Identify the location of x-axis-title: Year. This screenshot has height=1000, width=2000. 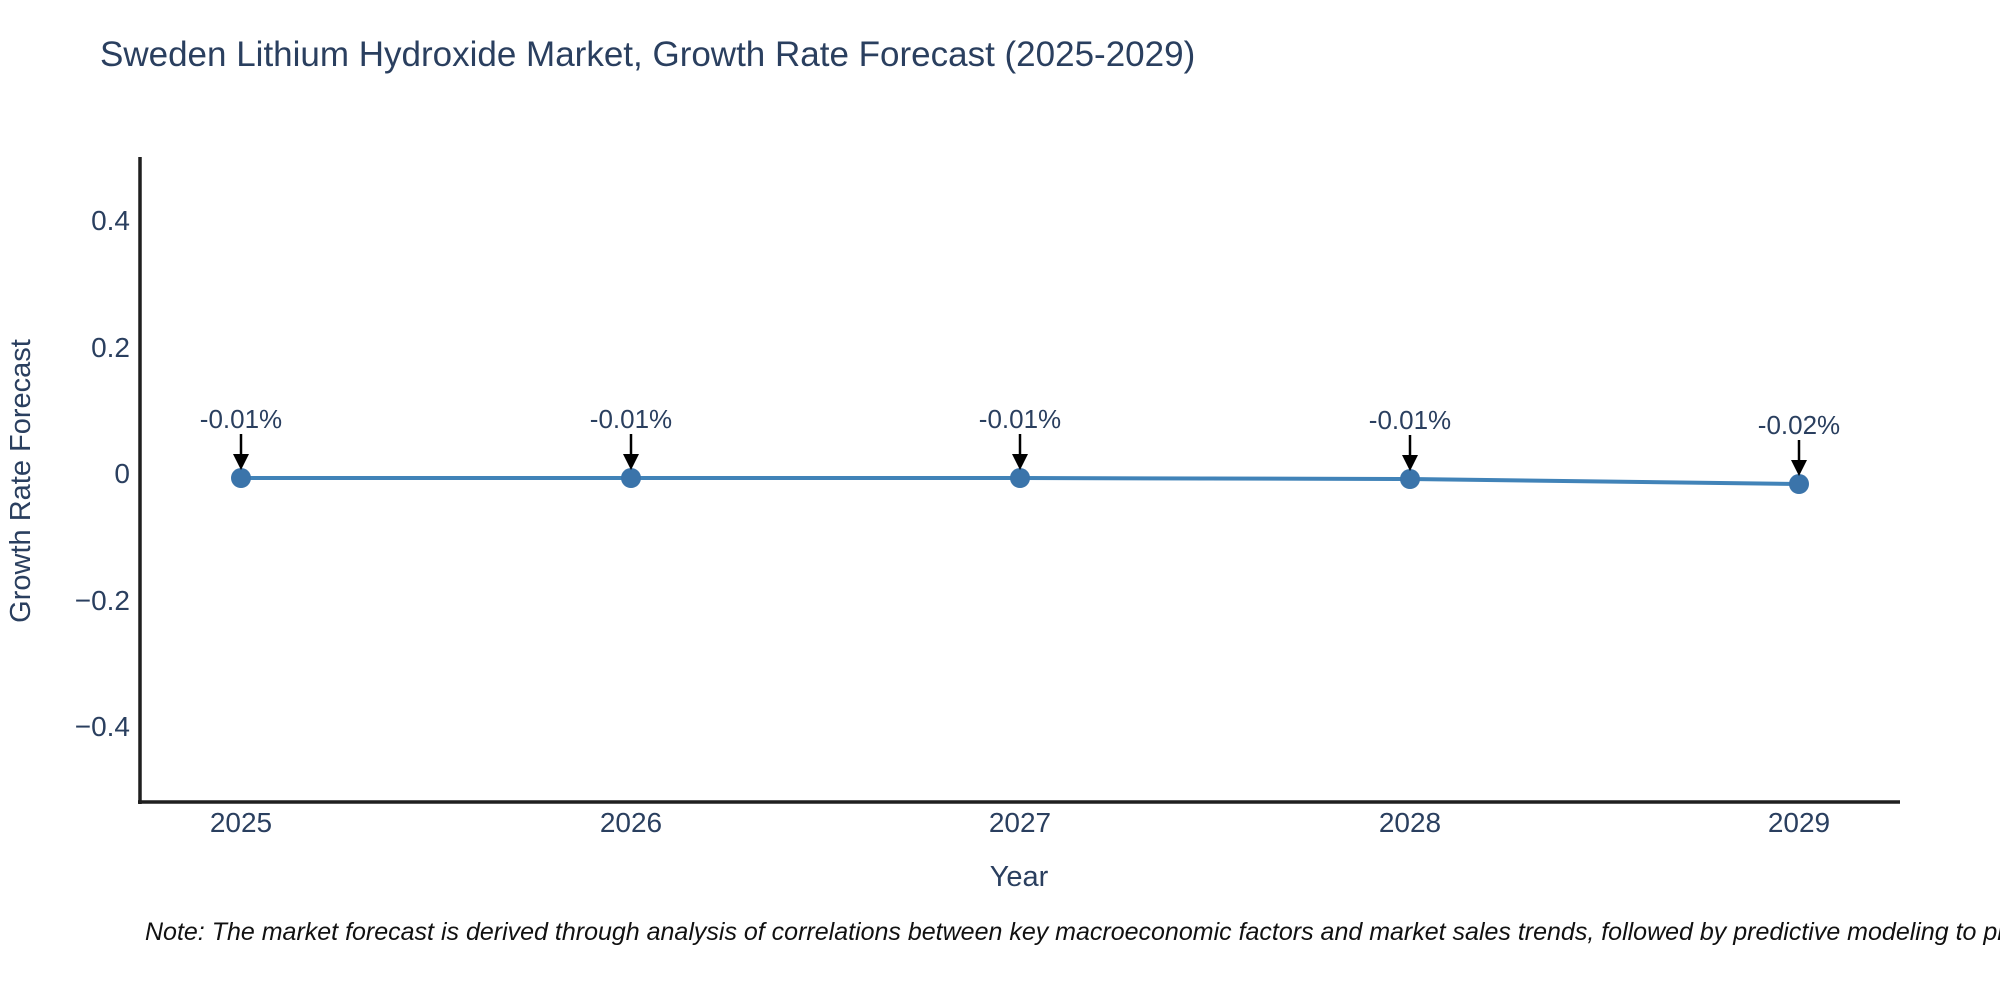
(1019, 877).